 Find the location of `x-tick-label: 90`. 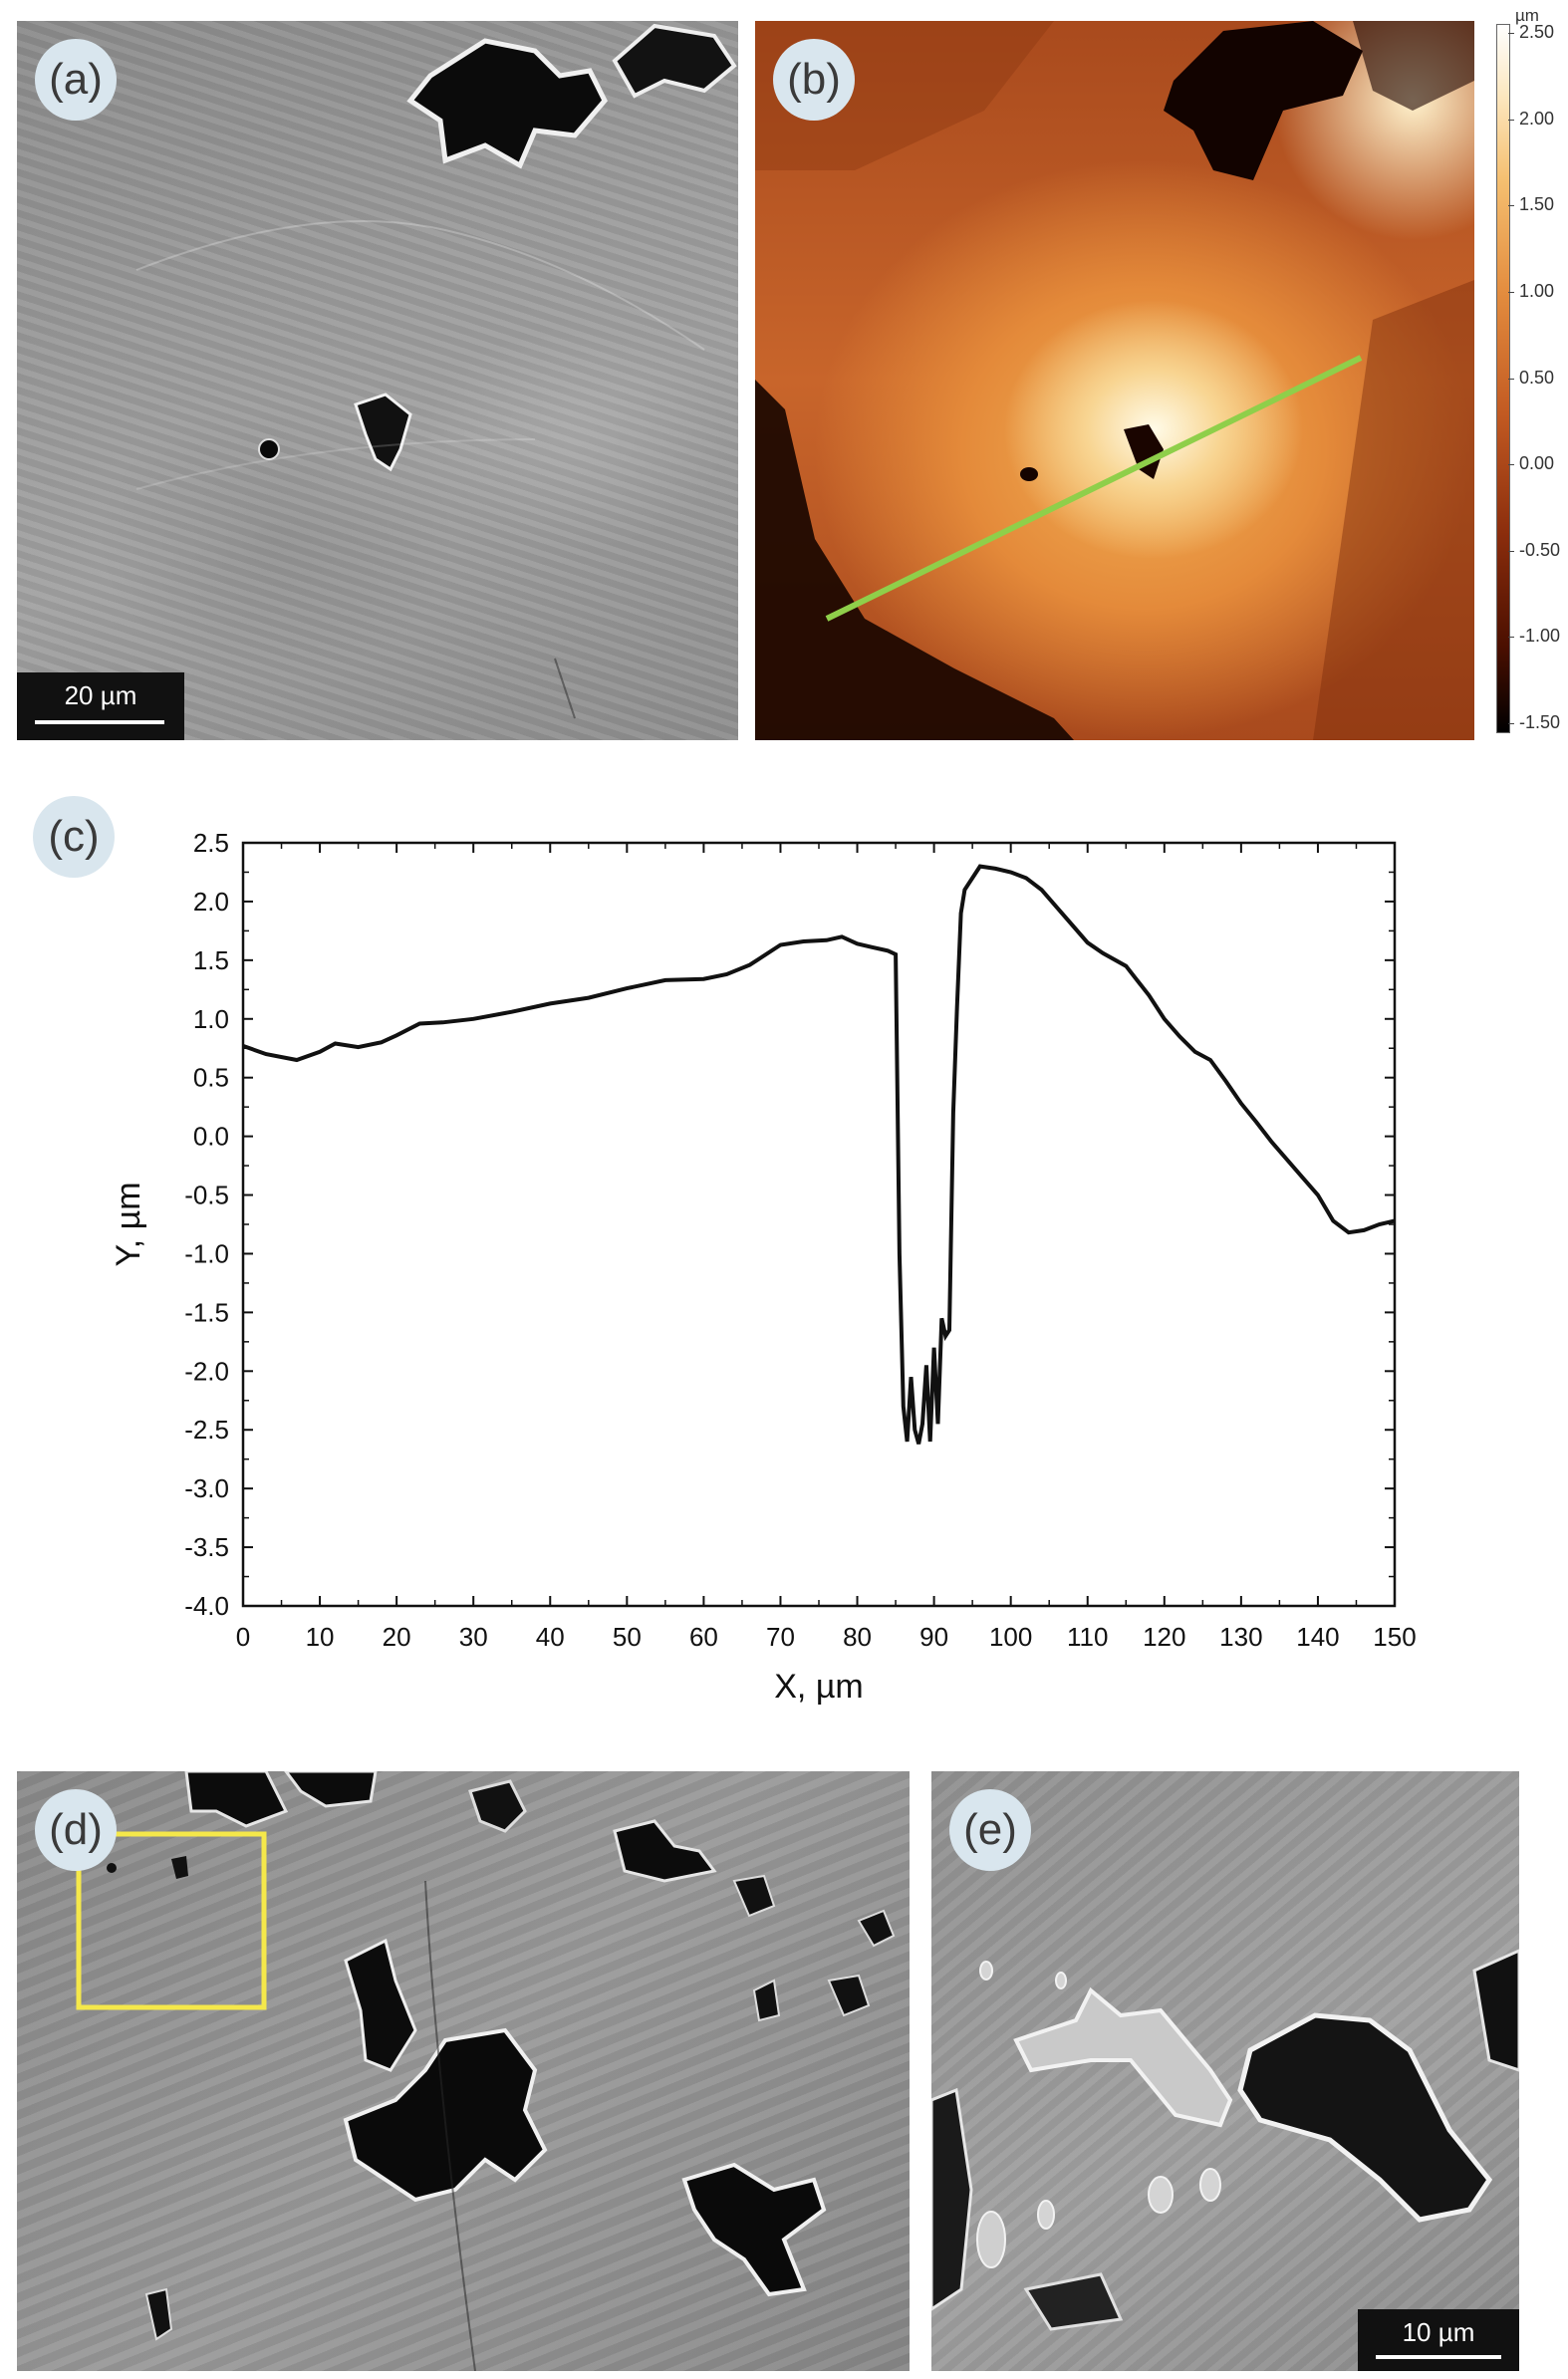

x-tick-label: 90 is located at coordinates (933, 1637).